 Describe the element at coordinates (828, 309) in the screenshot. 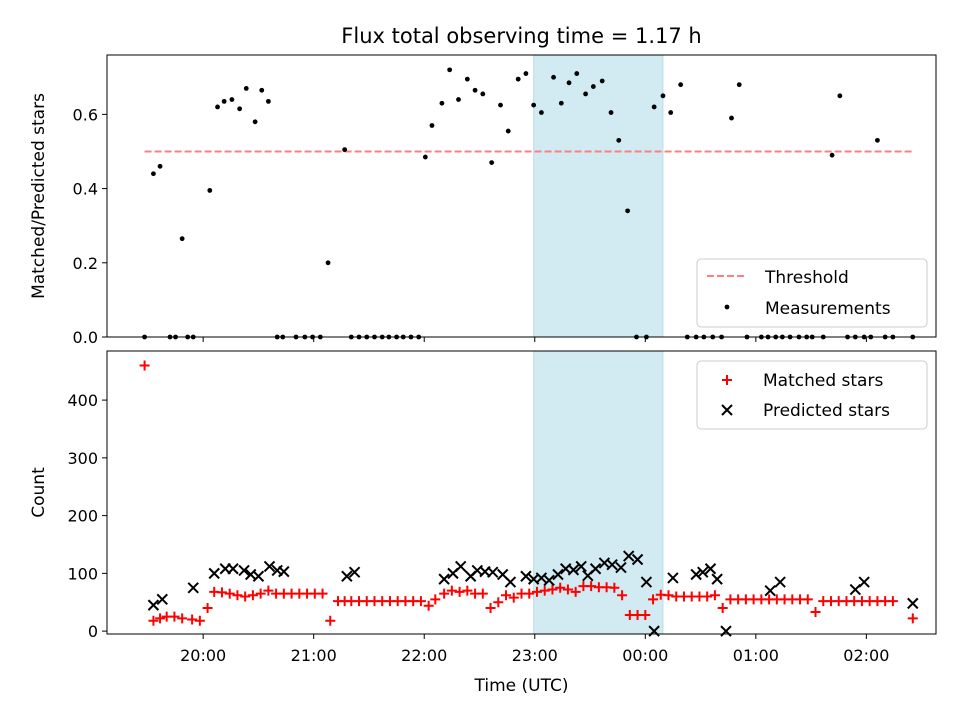

I see `legend-measurements-label: Measurements` at that location.